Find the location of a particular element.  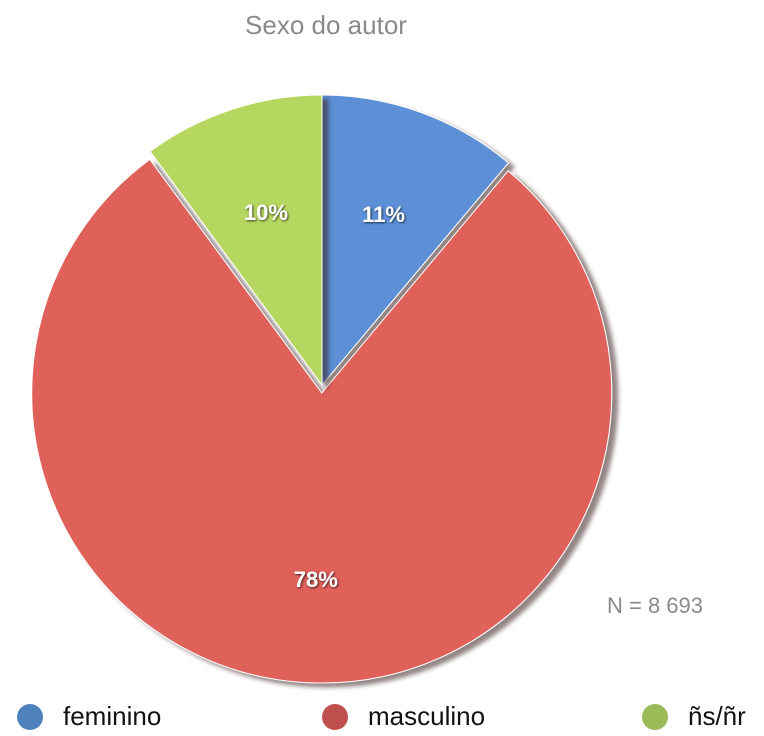

chart-title: Sexo do autor is located at coordinates (326, 25).